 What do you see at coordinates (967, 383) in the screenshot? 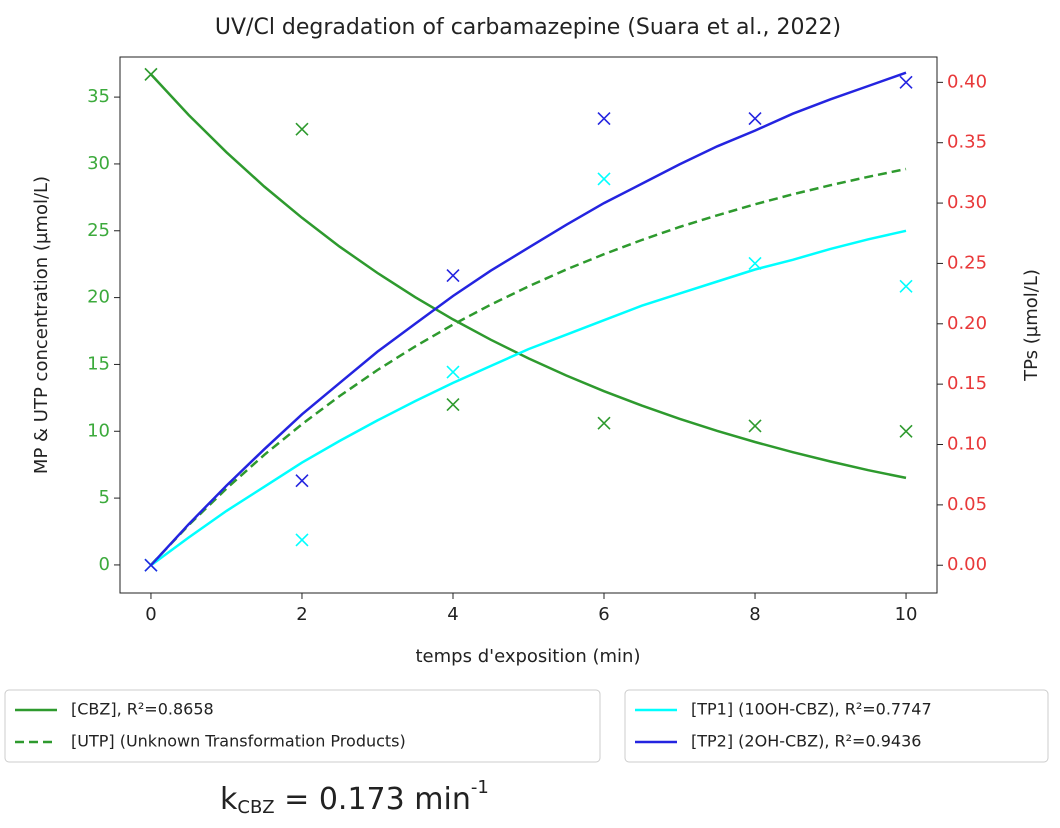
I see `y2-tick-label: 0.15` at bounding box center [967, 383].